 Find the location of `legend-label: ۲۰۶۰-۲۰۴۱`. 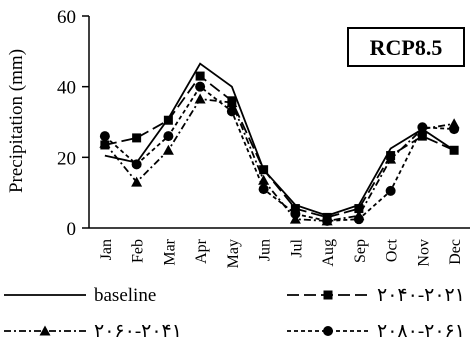

legend-label: ۲۰۶۰-۲۰۴۱ is located at coordinates (138, 331).